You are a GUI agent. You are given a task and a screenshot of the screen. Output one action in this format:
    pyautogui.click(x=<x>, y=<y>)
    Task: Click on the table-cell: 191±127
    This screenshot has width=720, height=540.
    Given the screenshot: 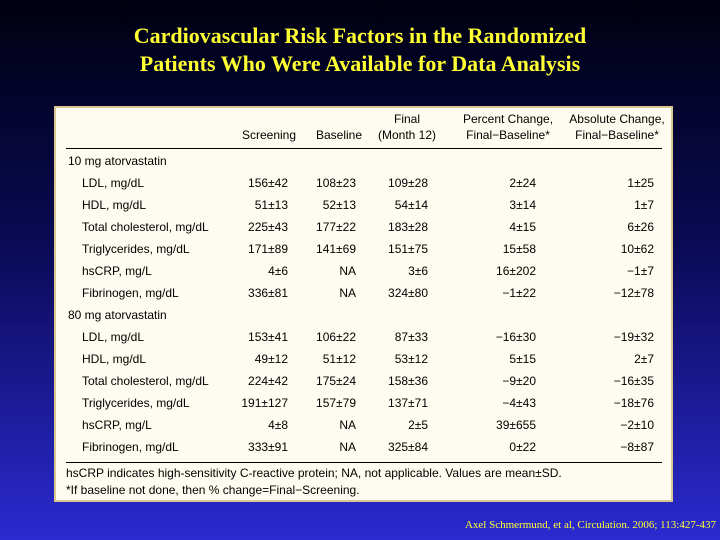 What is the action you would take?
    pyautogui.click(x=264, y=403)
    